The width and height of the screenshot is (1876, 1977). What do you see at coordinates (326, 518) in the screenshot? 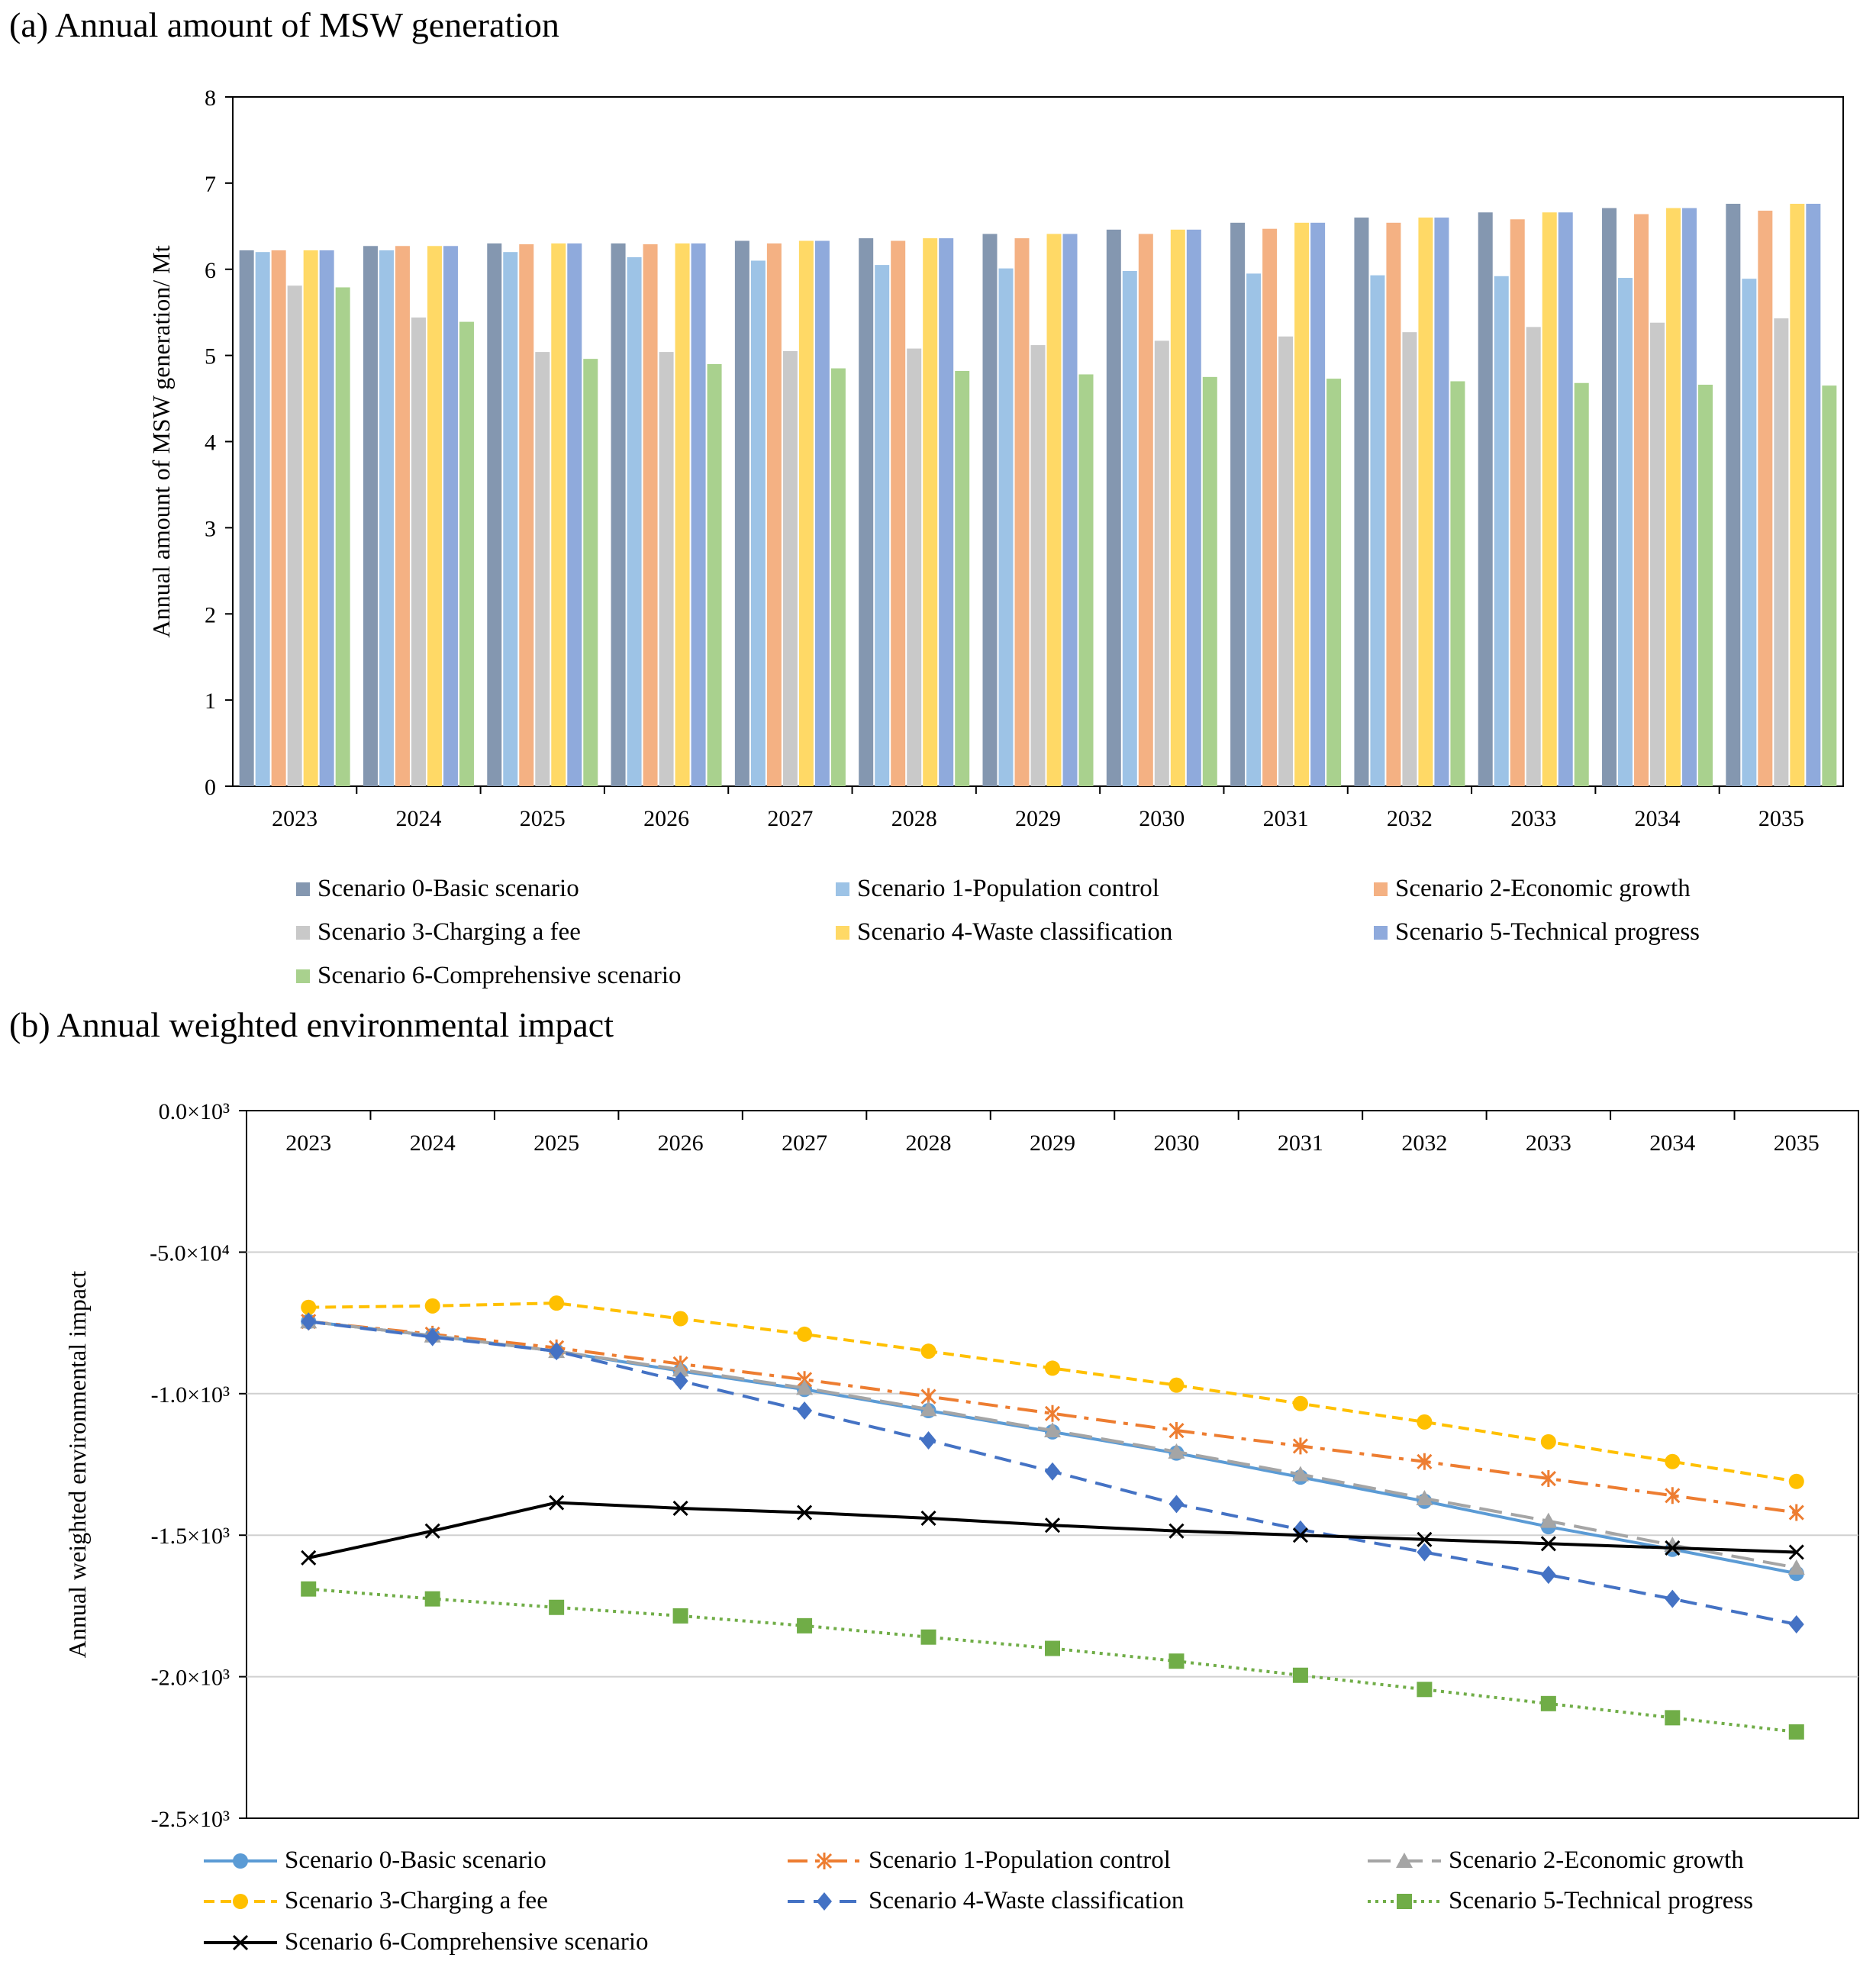
I see `bar-scenario-5-technical-progress-2023` at bounding box center [326, 518].